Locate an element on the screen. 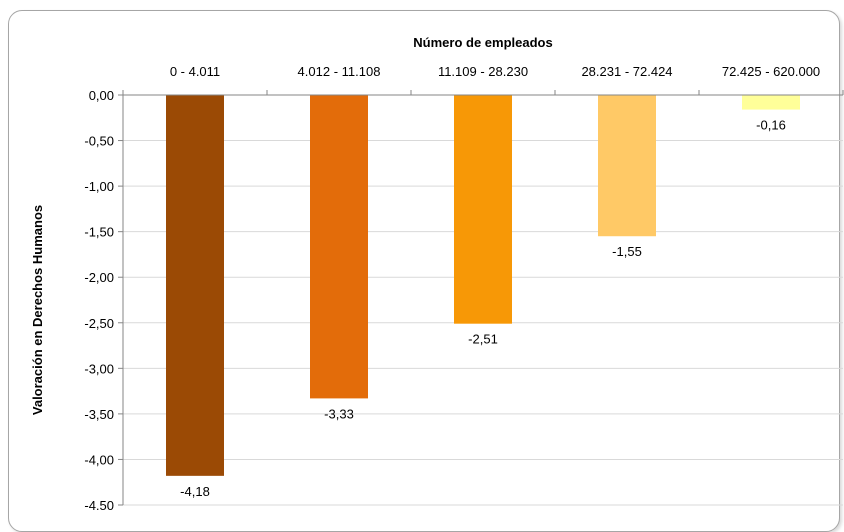  y-tick-label: -0,50 is located at coordinates (99, 141).